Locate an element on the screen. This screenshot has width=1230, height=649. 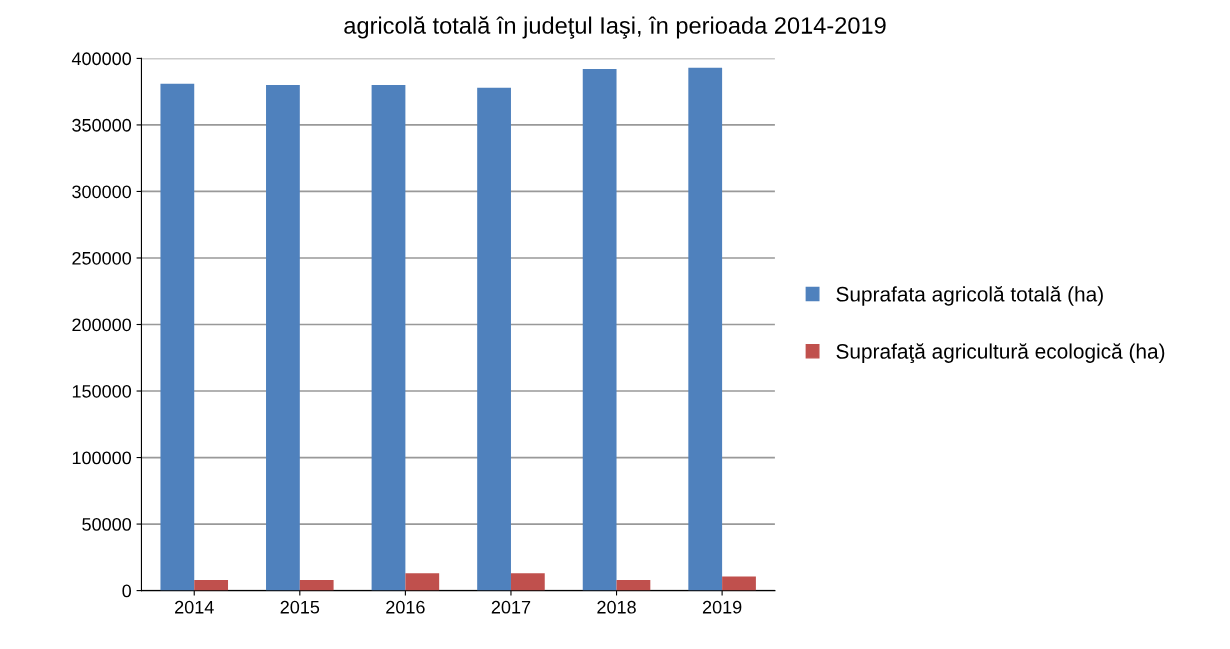
y-tick-label: 200000 is located at coordinates (102, 325).